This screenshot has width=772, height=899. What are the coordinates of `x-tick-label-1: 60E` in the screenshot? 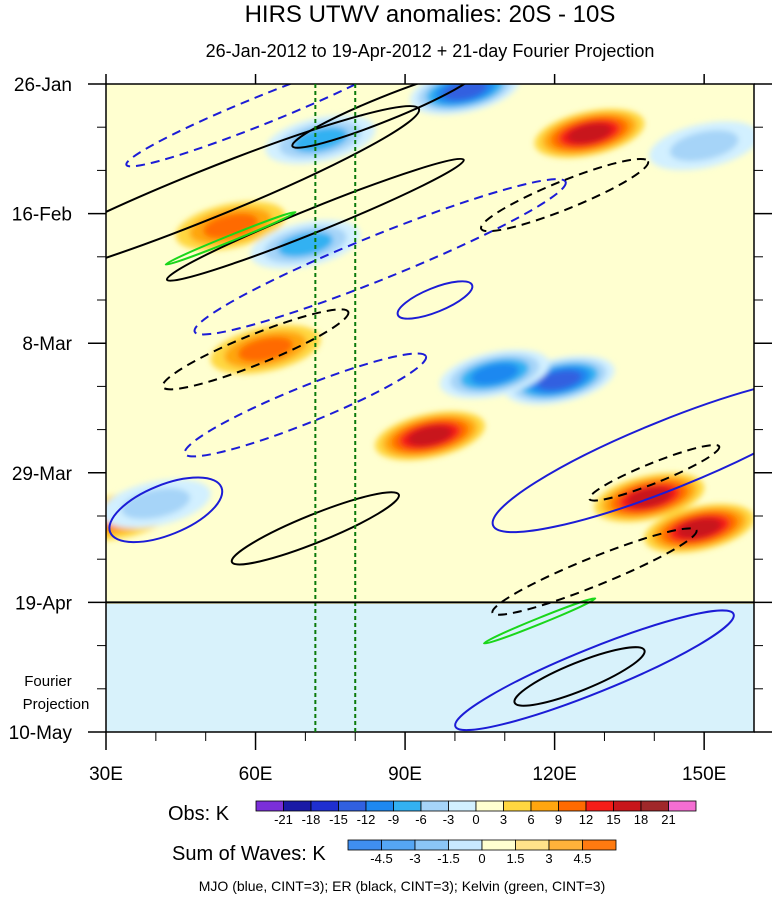 It's located at (256, 774).